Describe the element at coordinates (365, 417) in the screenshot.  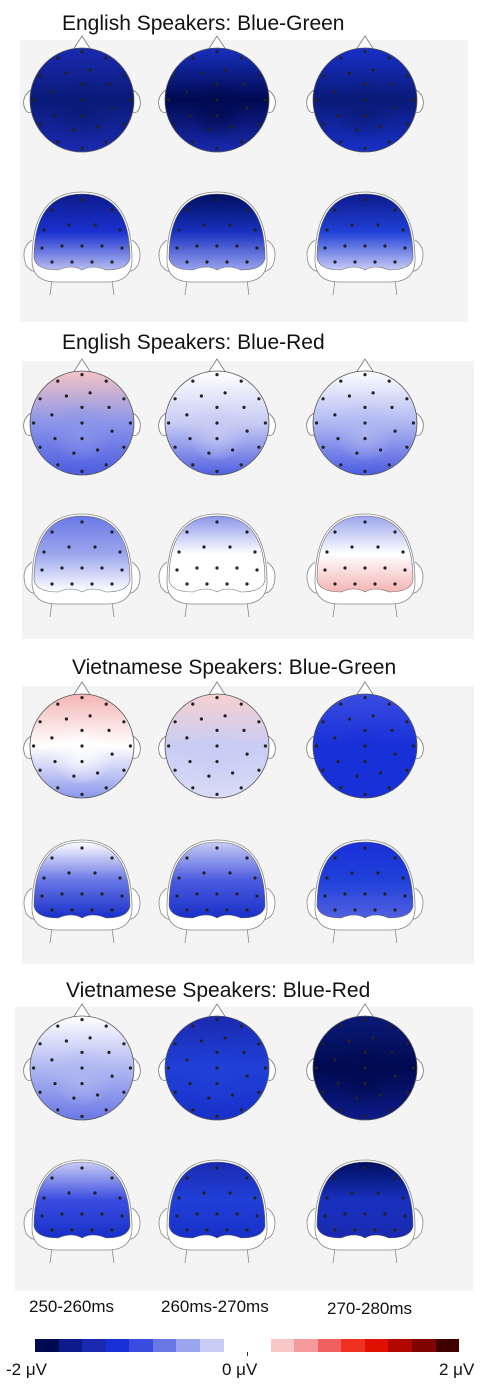
I see `topomap-top-view-s2-t3` at that location.